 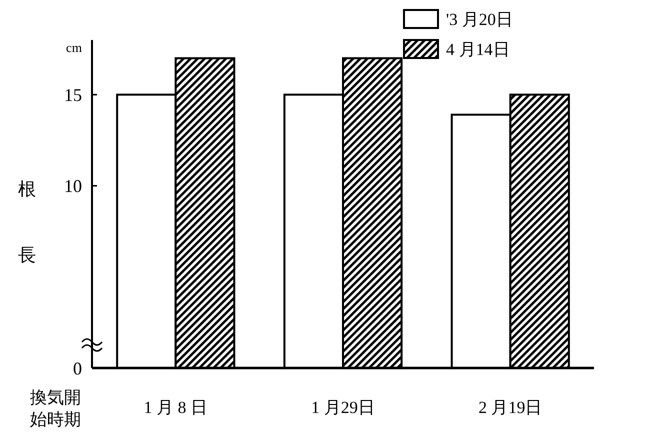 What do you see at coordinates (73, 186) in the screenshot?
I see `y-tick-label: 10` at bounding box center [73, 186].